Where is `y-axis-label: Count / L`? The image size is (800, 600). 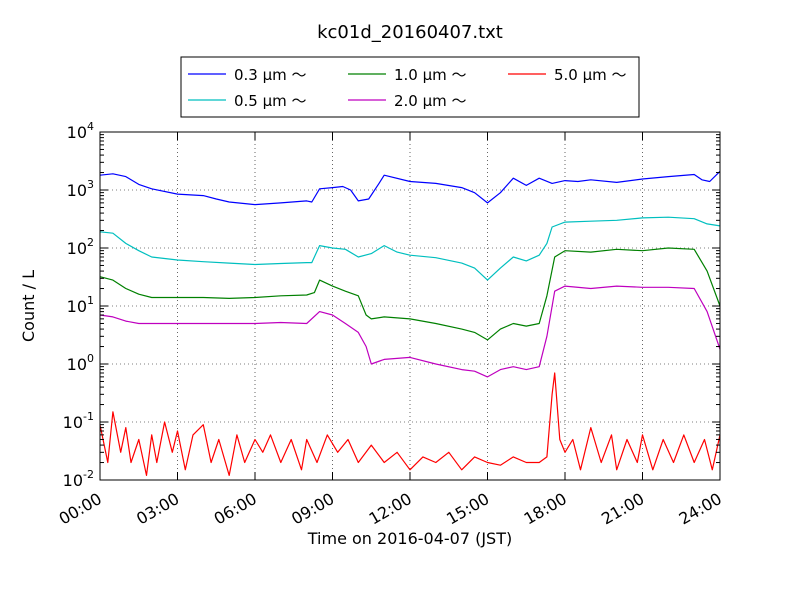 y-axis-label: Count / L is located at coordinates (28, 306).